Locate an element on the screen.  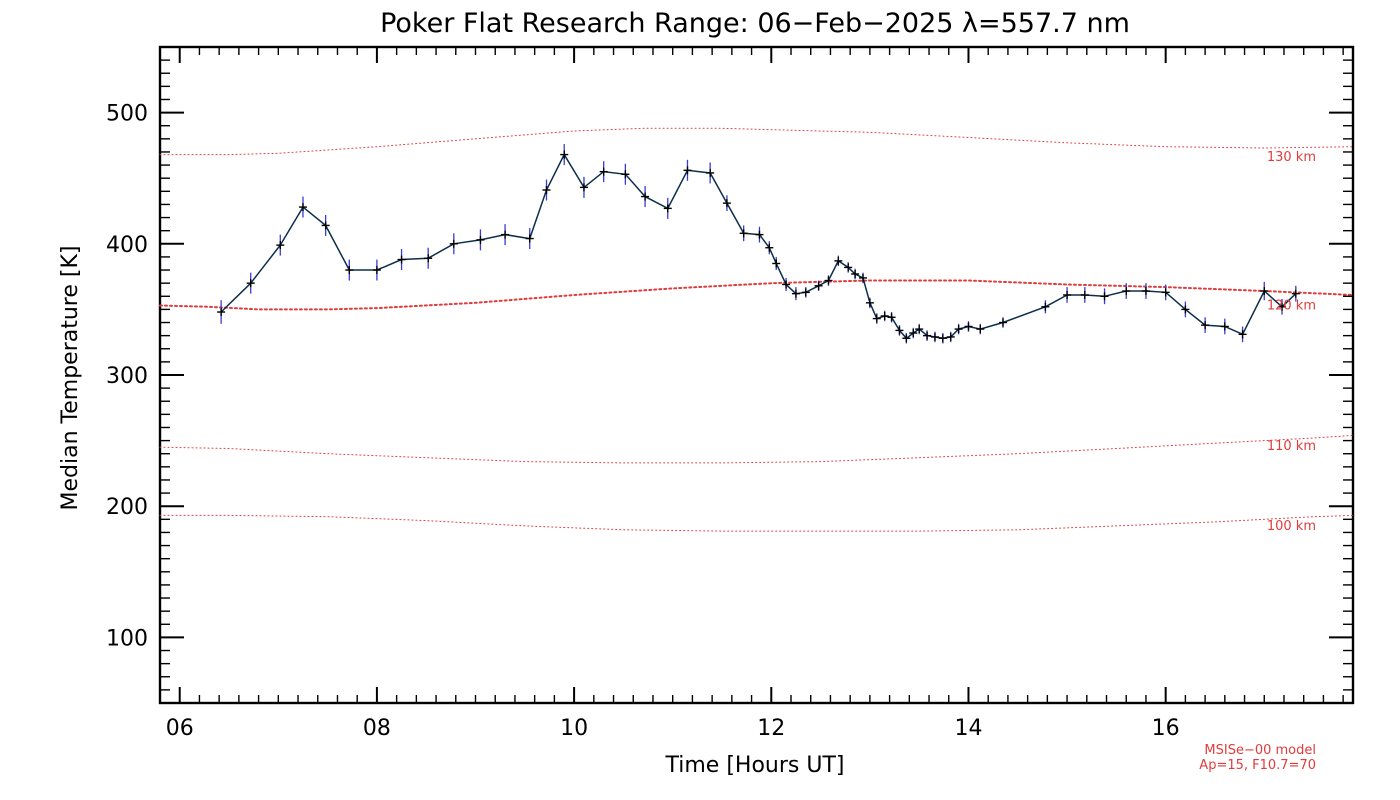
y-tick-label: 200 is located at coordinates (127, 507).